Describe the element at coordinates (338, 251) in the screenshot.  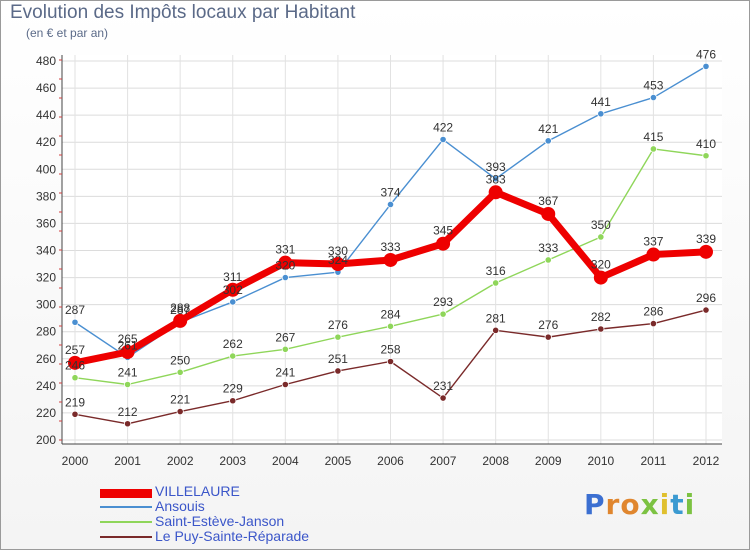
I see `data-label: 330` at that location.